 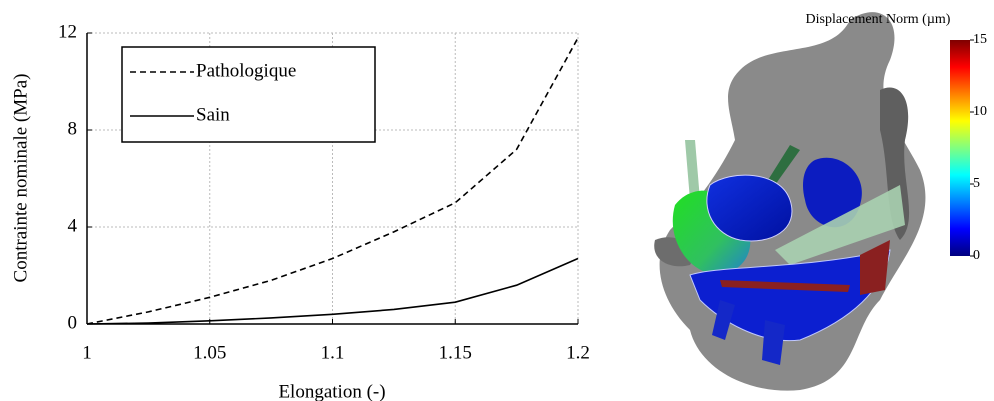 What do you see at coordinates (980, 111) in the screenshot?
I see `colorbar-tick-label: 10` at bounding box center [980, 111].